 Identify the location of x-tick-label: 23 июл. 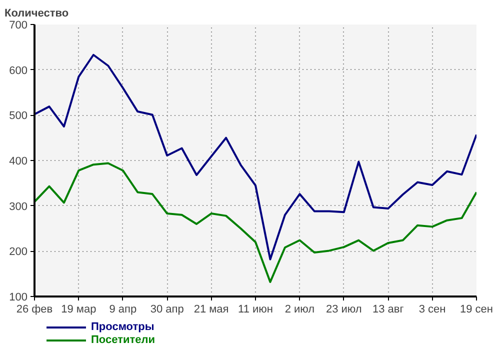
(344, 310).